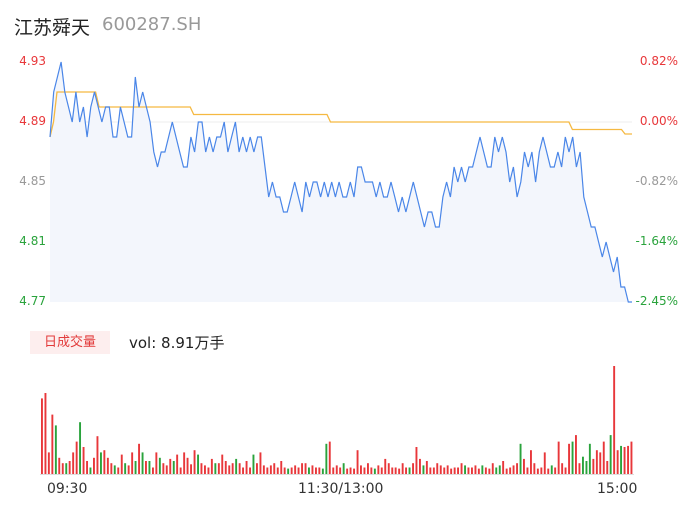 This screenshot has height=524, width=686. What do you see at coordinates (177, 343) in the screenshot?
I see `volume-summary: vol: 8.91万手` at bounding box center [177, 343].